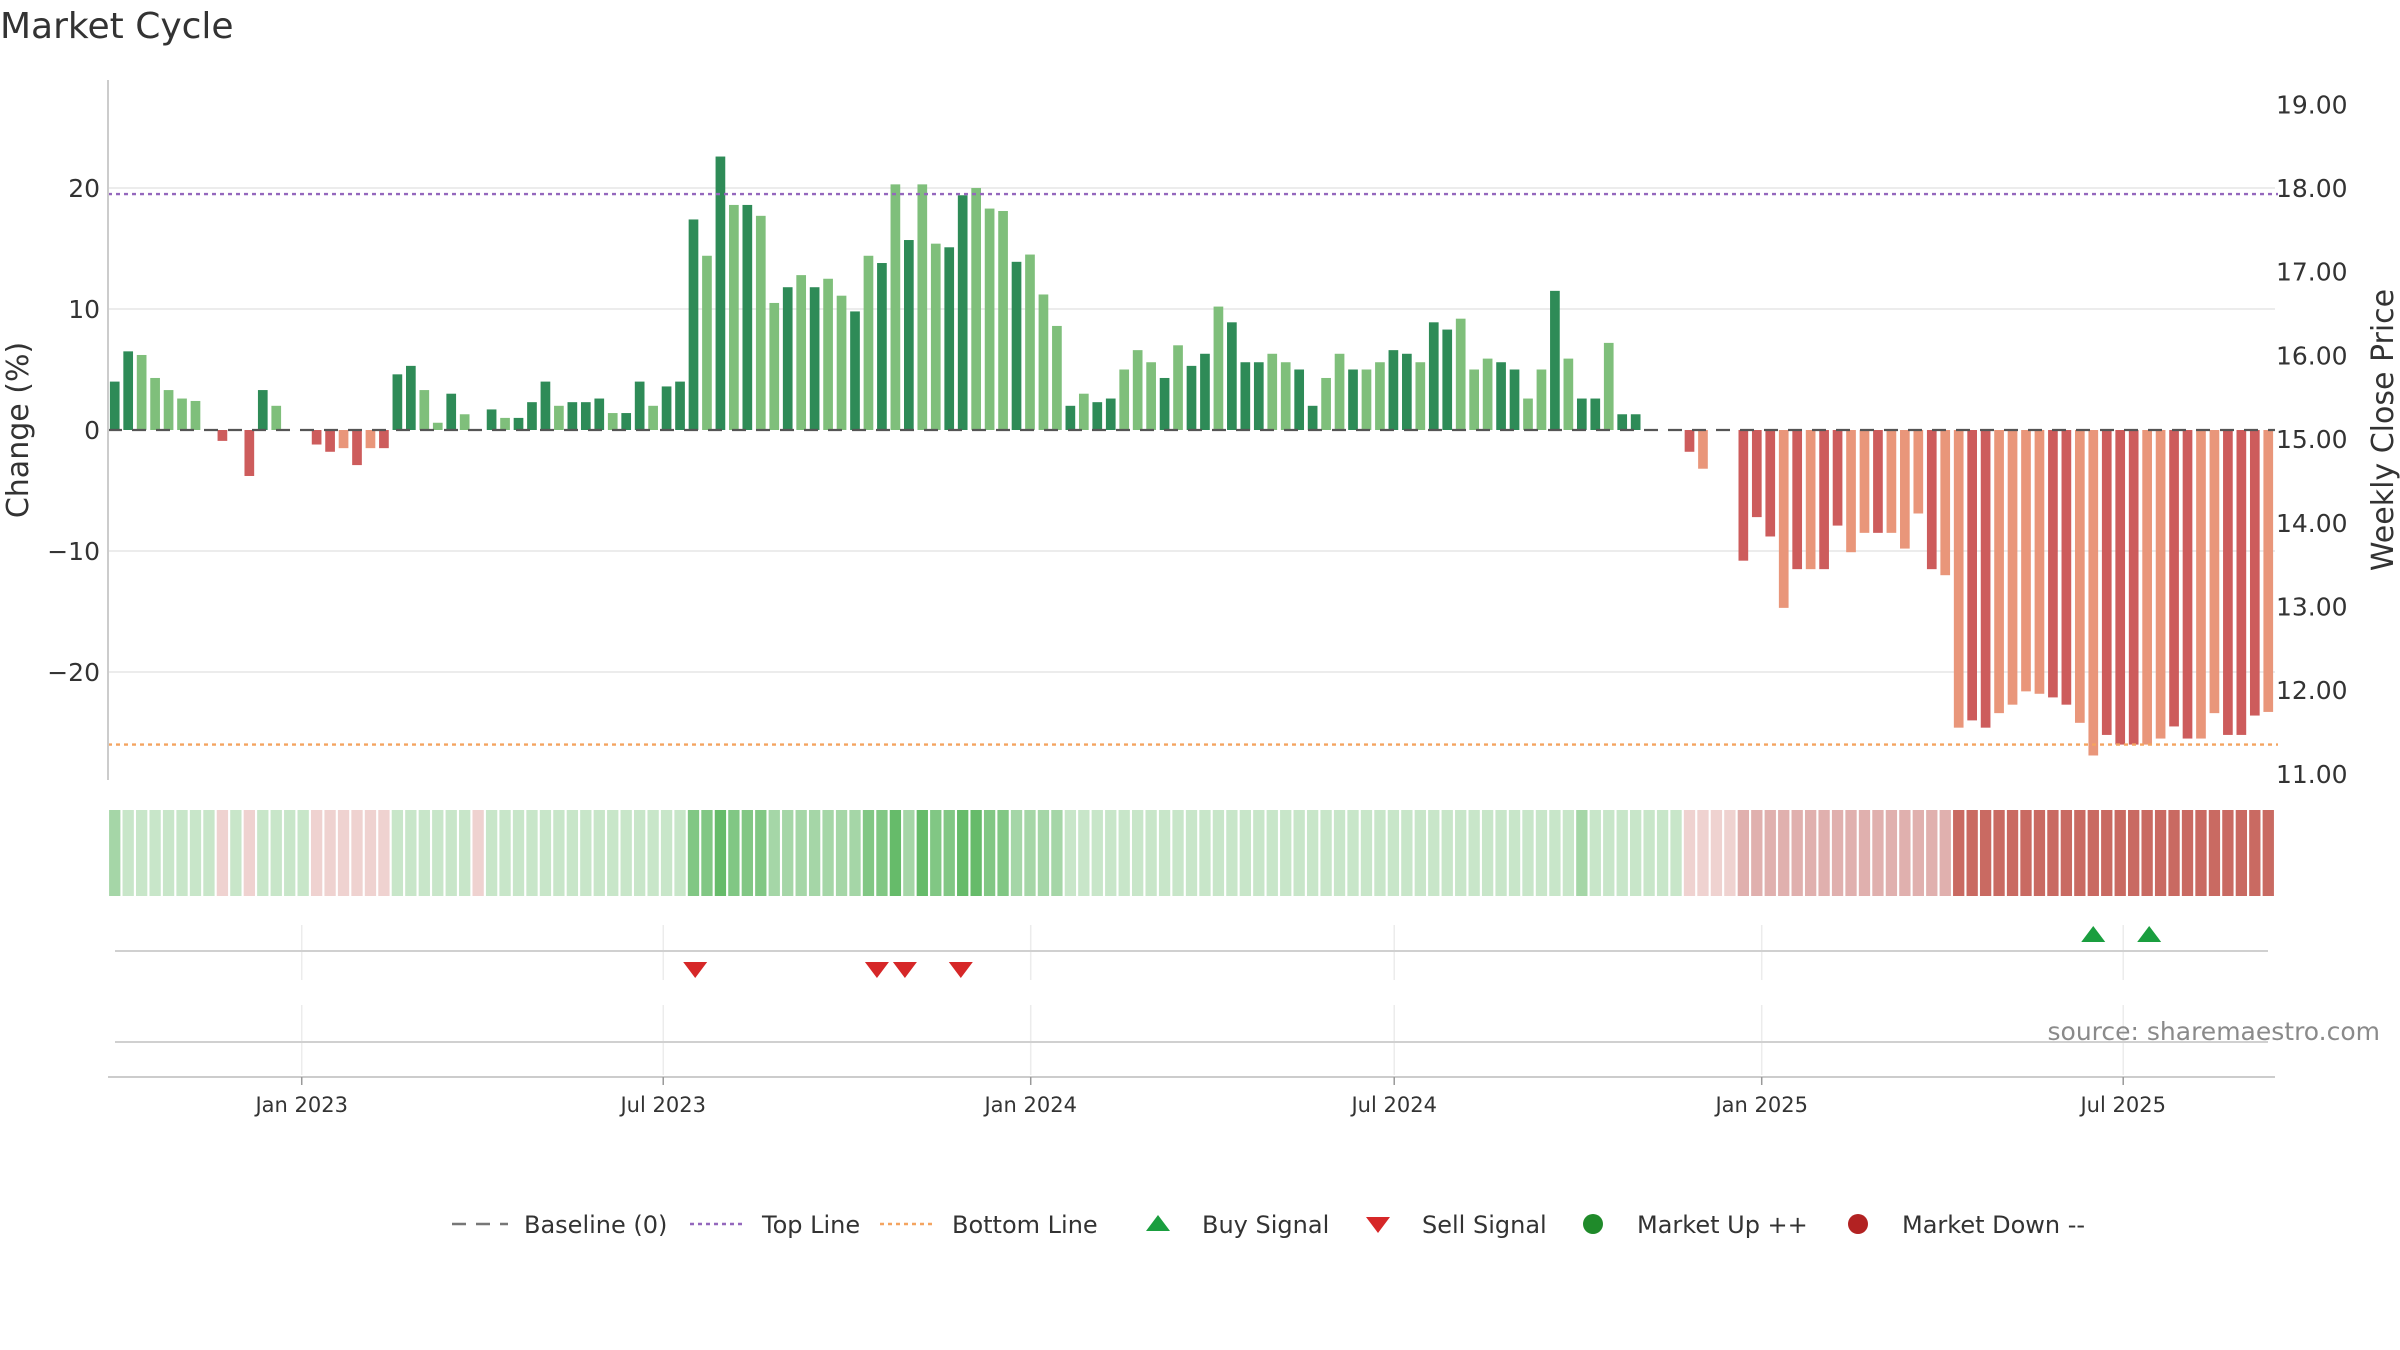  Describe the element at coordinates (2312, 690) in the screenshot. I see `y2-tick-label: 12.00` at that location.